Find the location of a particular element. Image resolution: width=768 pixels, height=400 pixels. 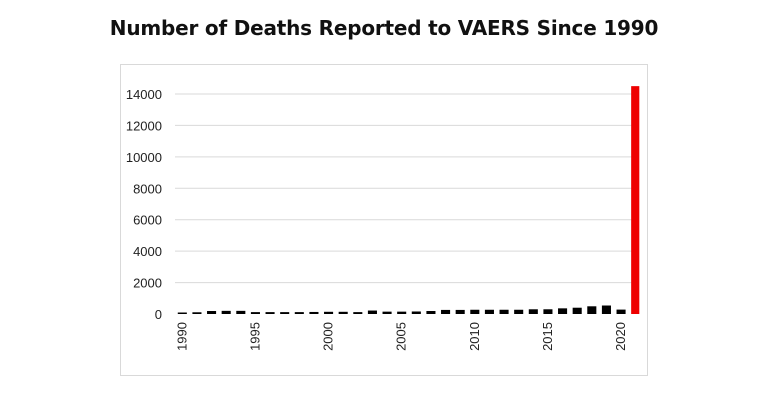

bar-2007 is located at coordinates (431, 312).